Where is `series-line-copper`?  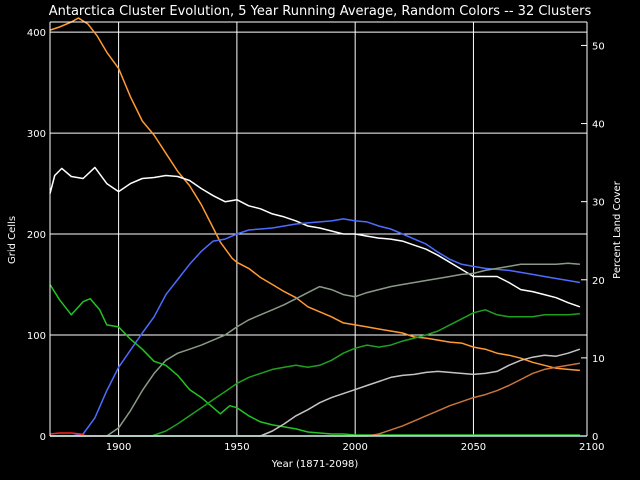
series-line-copper is located at coordinates (315, 399).